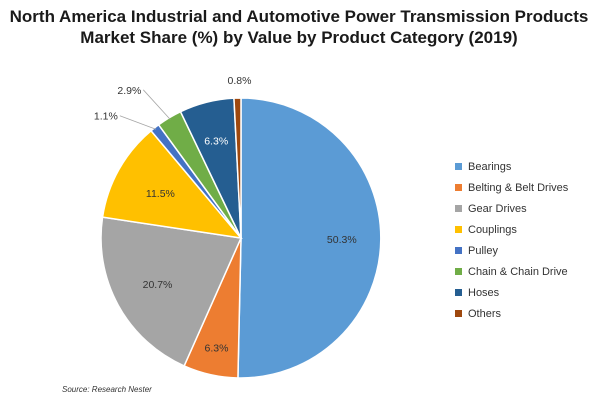 The width and height of the screenshot is (598, 400). What do you see at coordinates (217, 348) in the screenshot?
I see `data-label-belting-and-belt-drives: 6.3%` at bounding box center [217, 348].